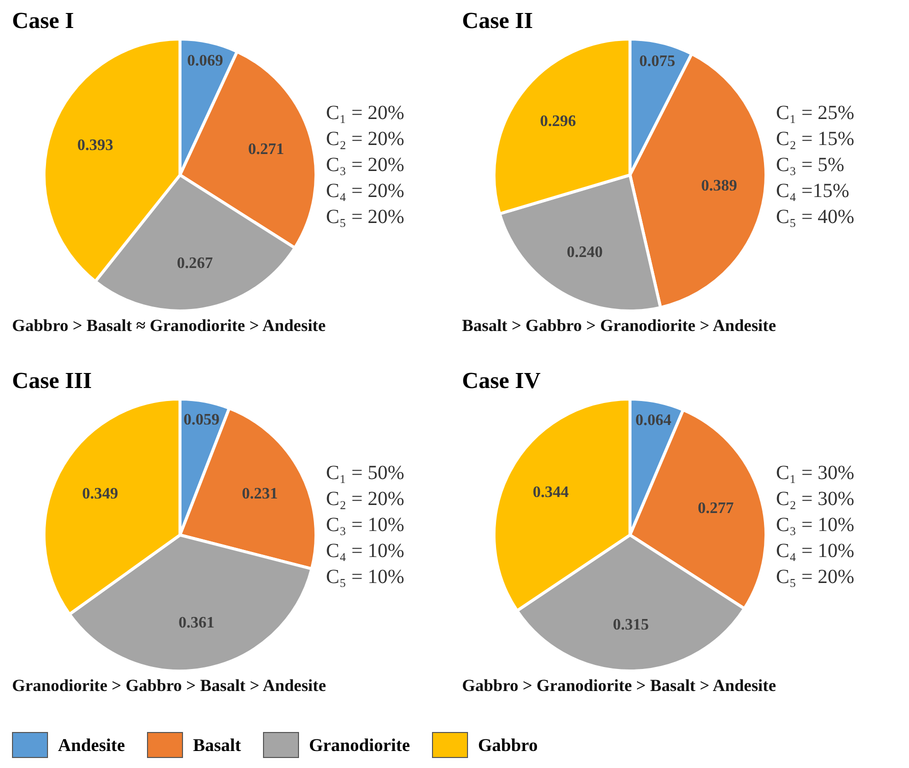 This screenshot has width=909, height=768. I want to click on data-label: 0.349, so click(100, 494).